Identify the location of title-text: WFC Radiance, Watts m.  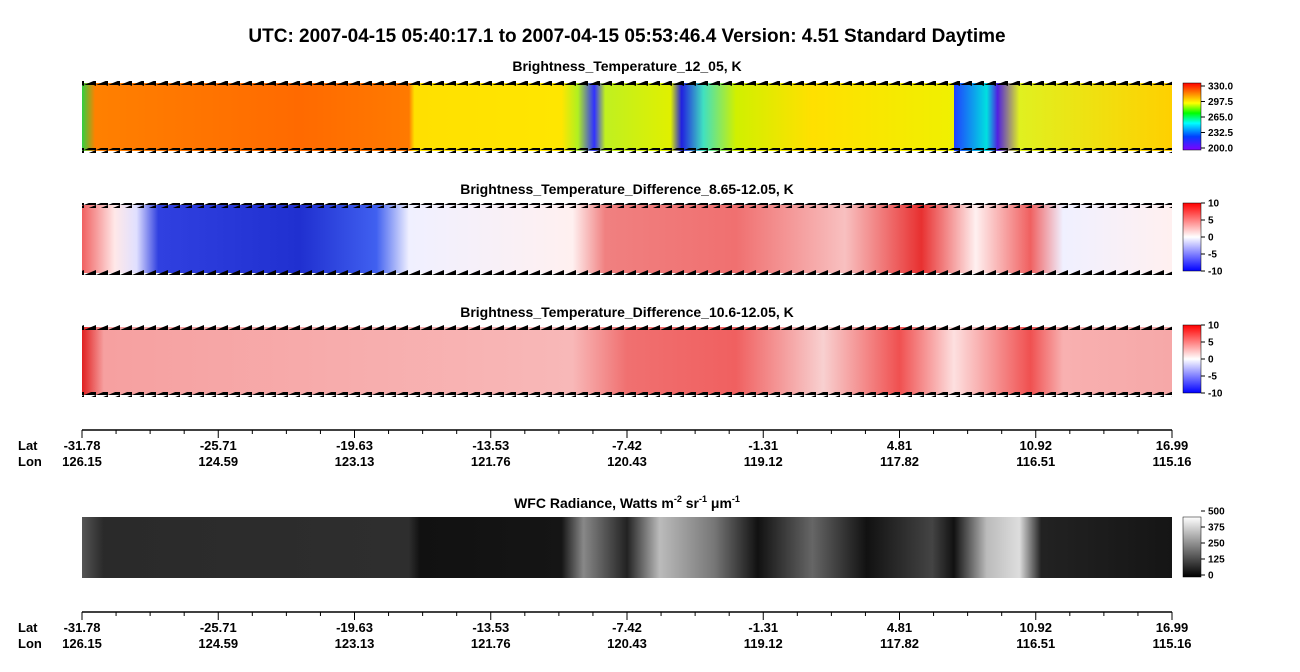
(594, 503).